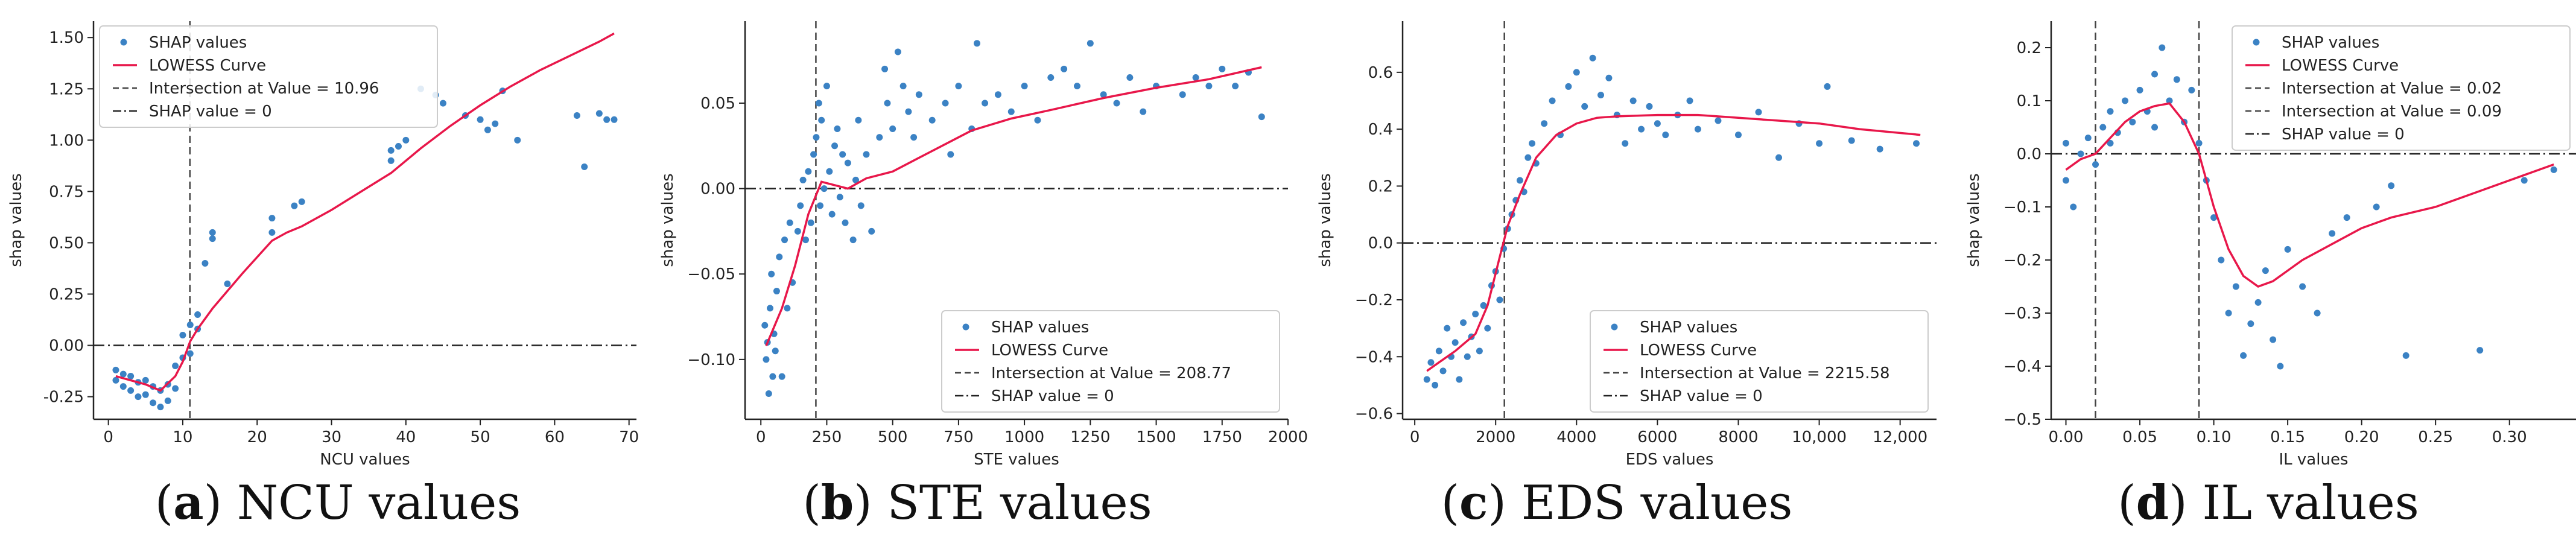 This screenshot has height=555, width=2576. What do you see at coordinates (2361, 437) in the screenshot?
I see `x-tick-label: 0.20` at bounding box center [2361, 437].